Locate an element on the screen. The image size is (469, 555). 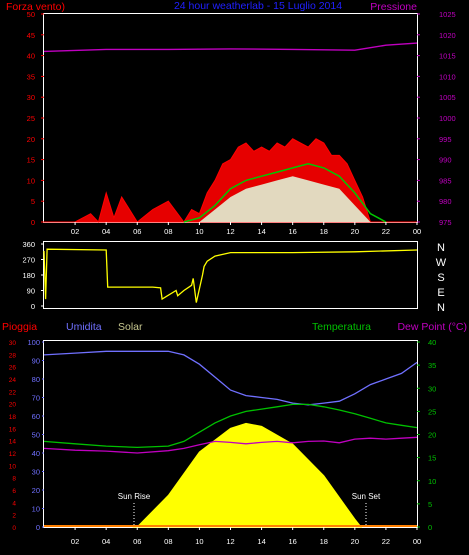
sunset-label: Sun Set is located at coordinates (366, 496).